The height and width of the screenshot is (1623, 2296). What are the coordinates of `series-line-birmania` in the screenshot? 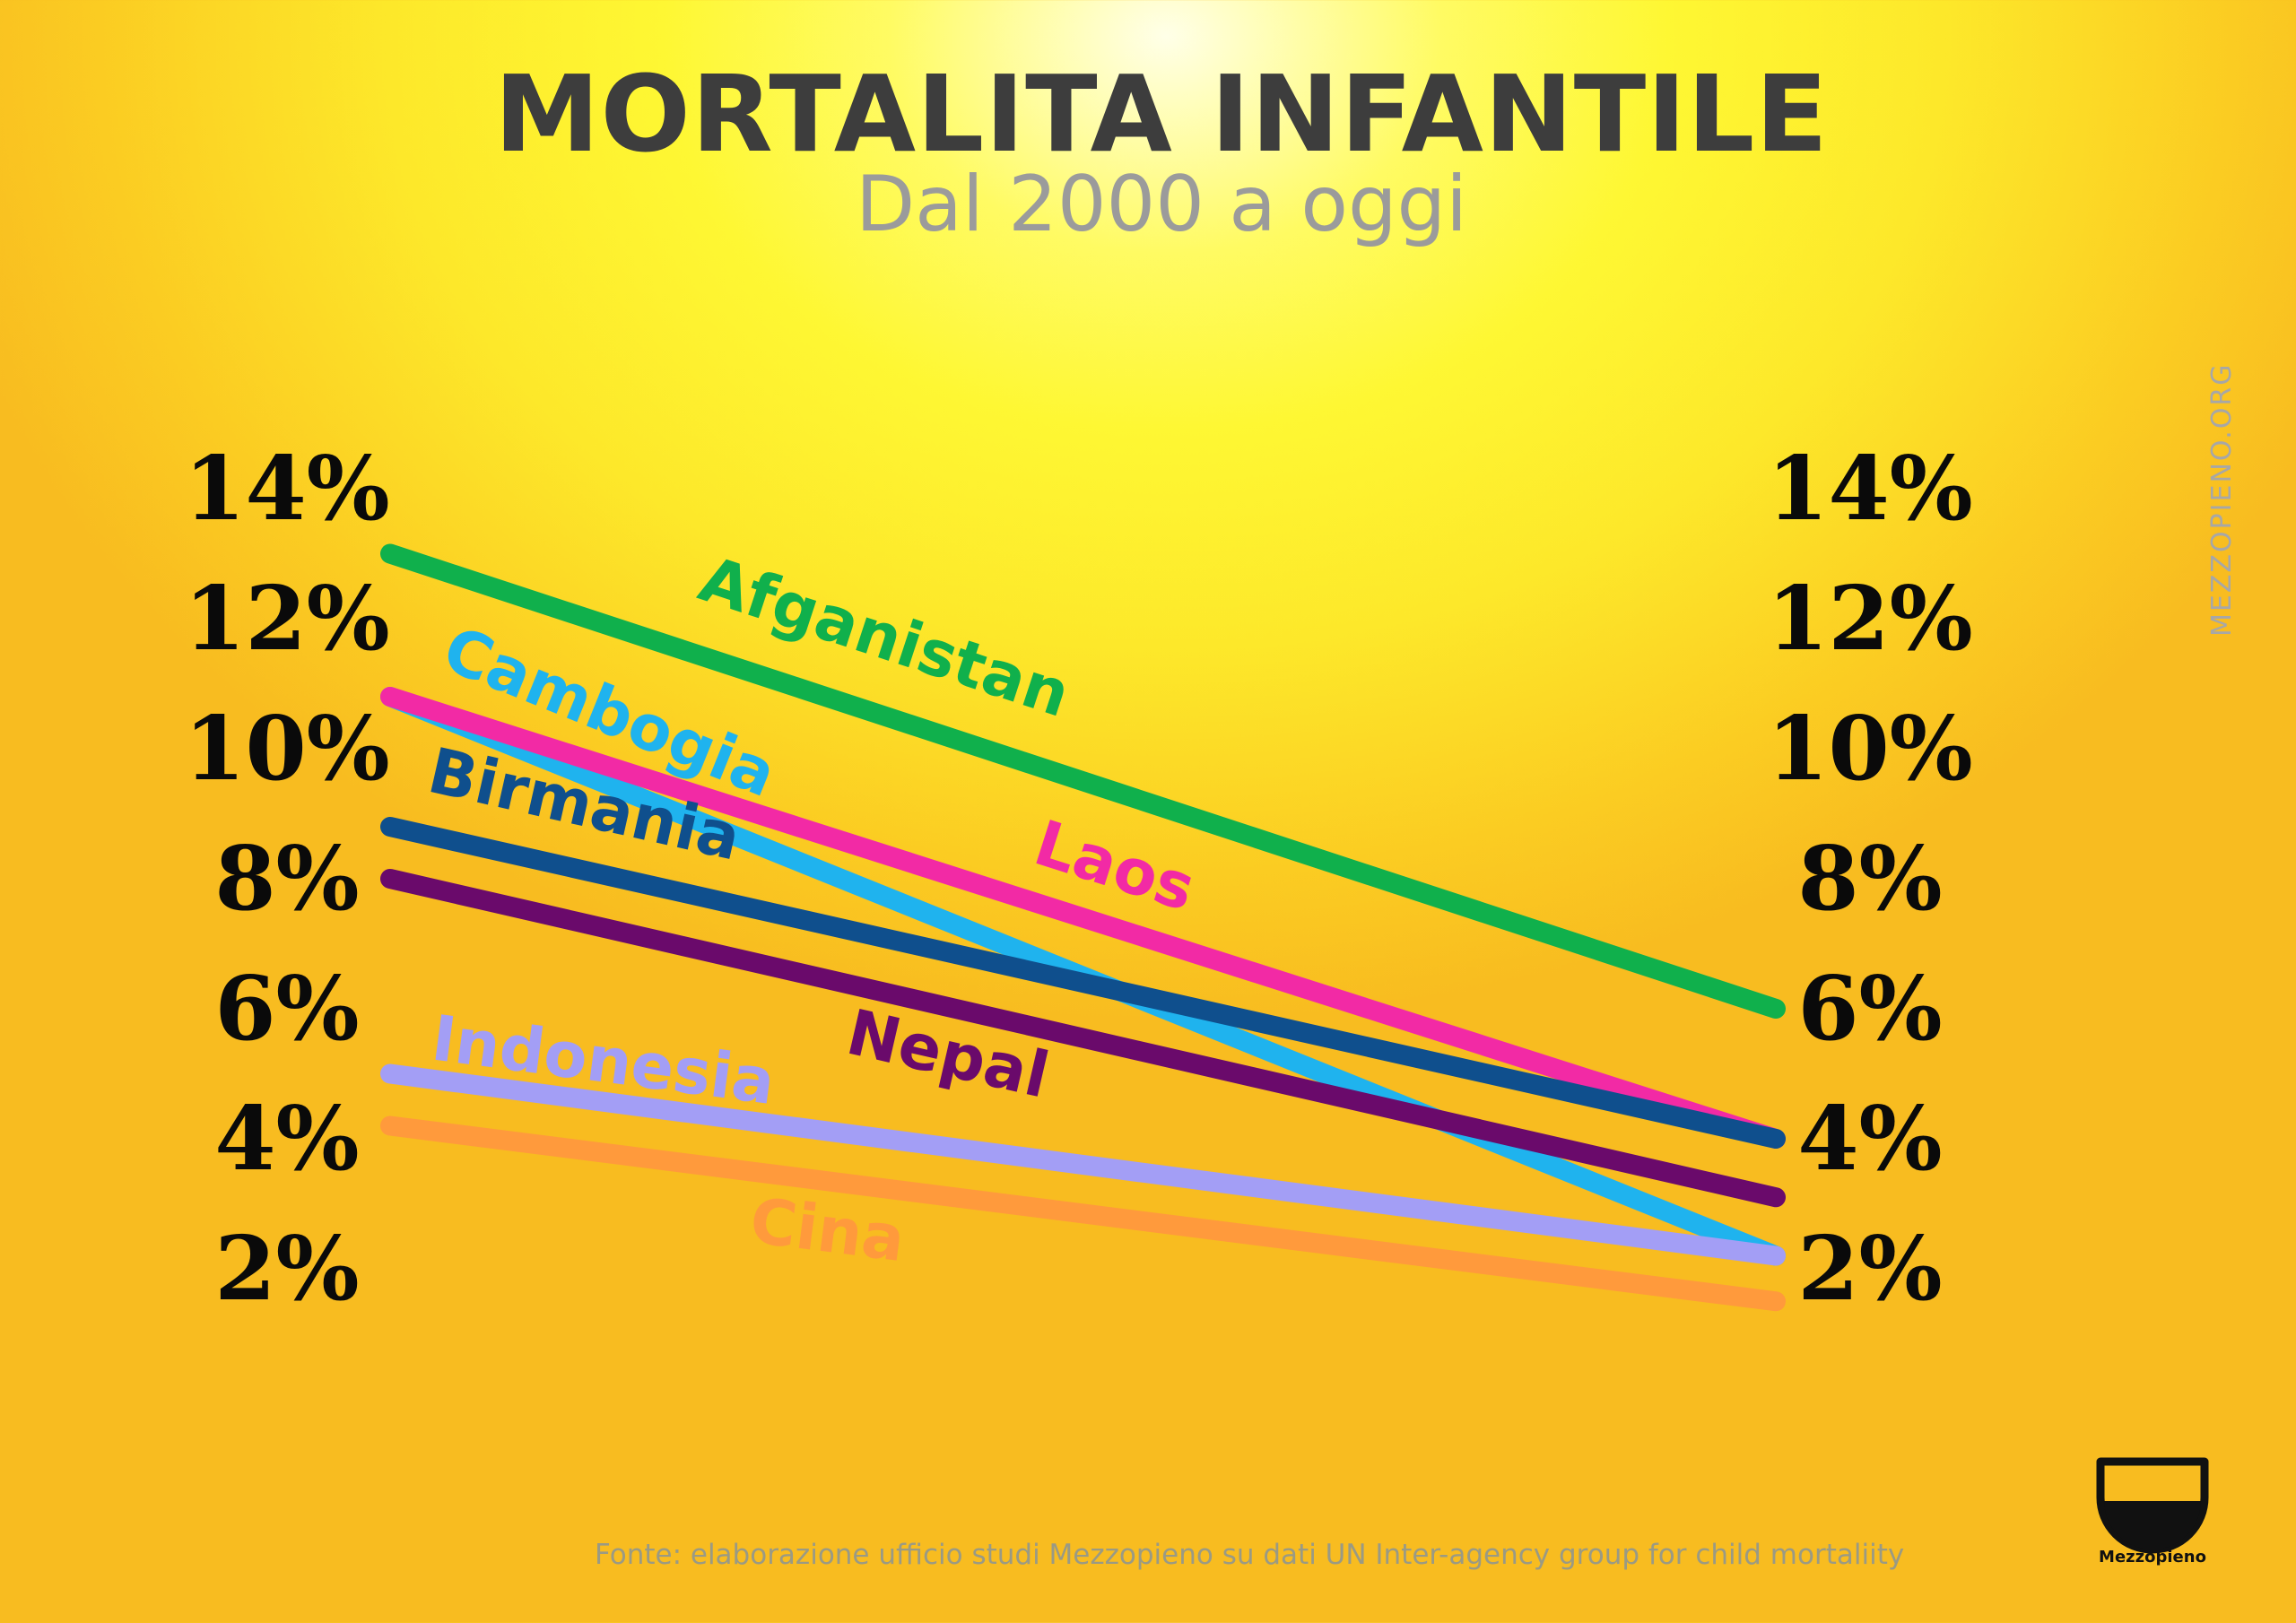 It's located at (1083, 983).